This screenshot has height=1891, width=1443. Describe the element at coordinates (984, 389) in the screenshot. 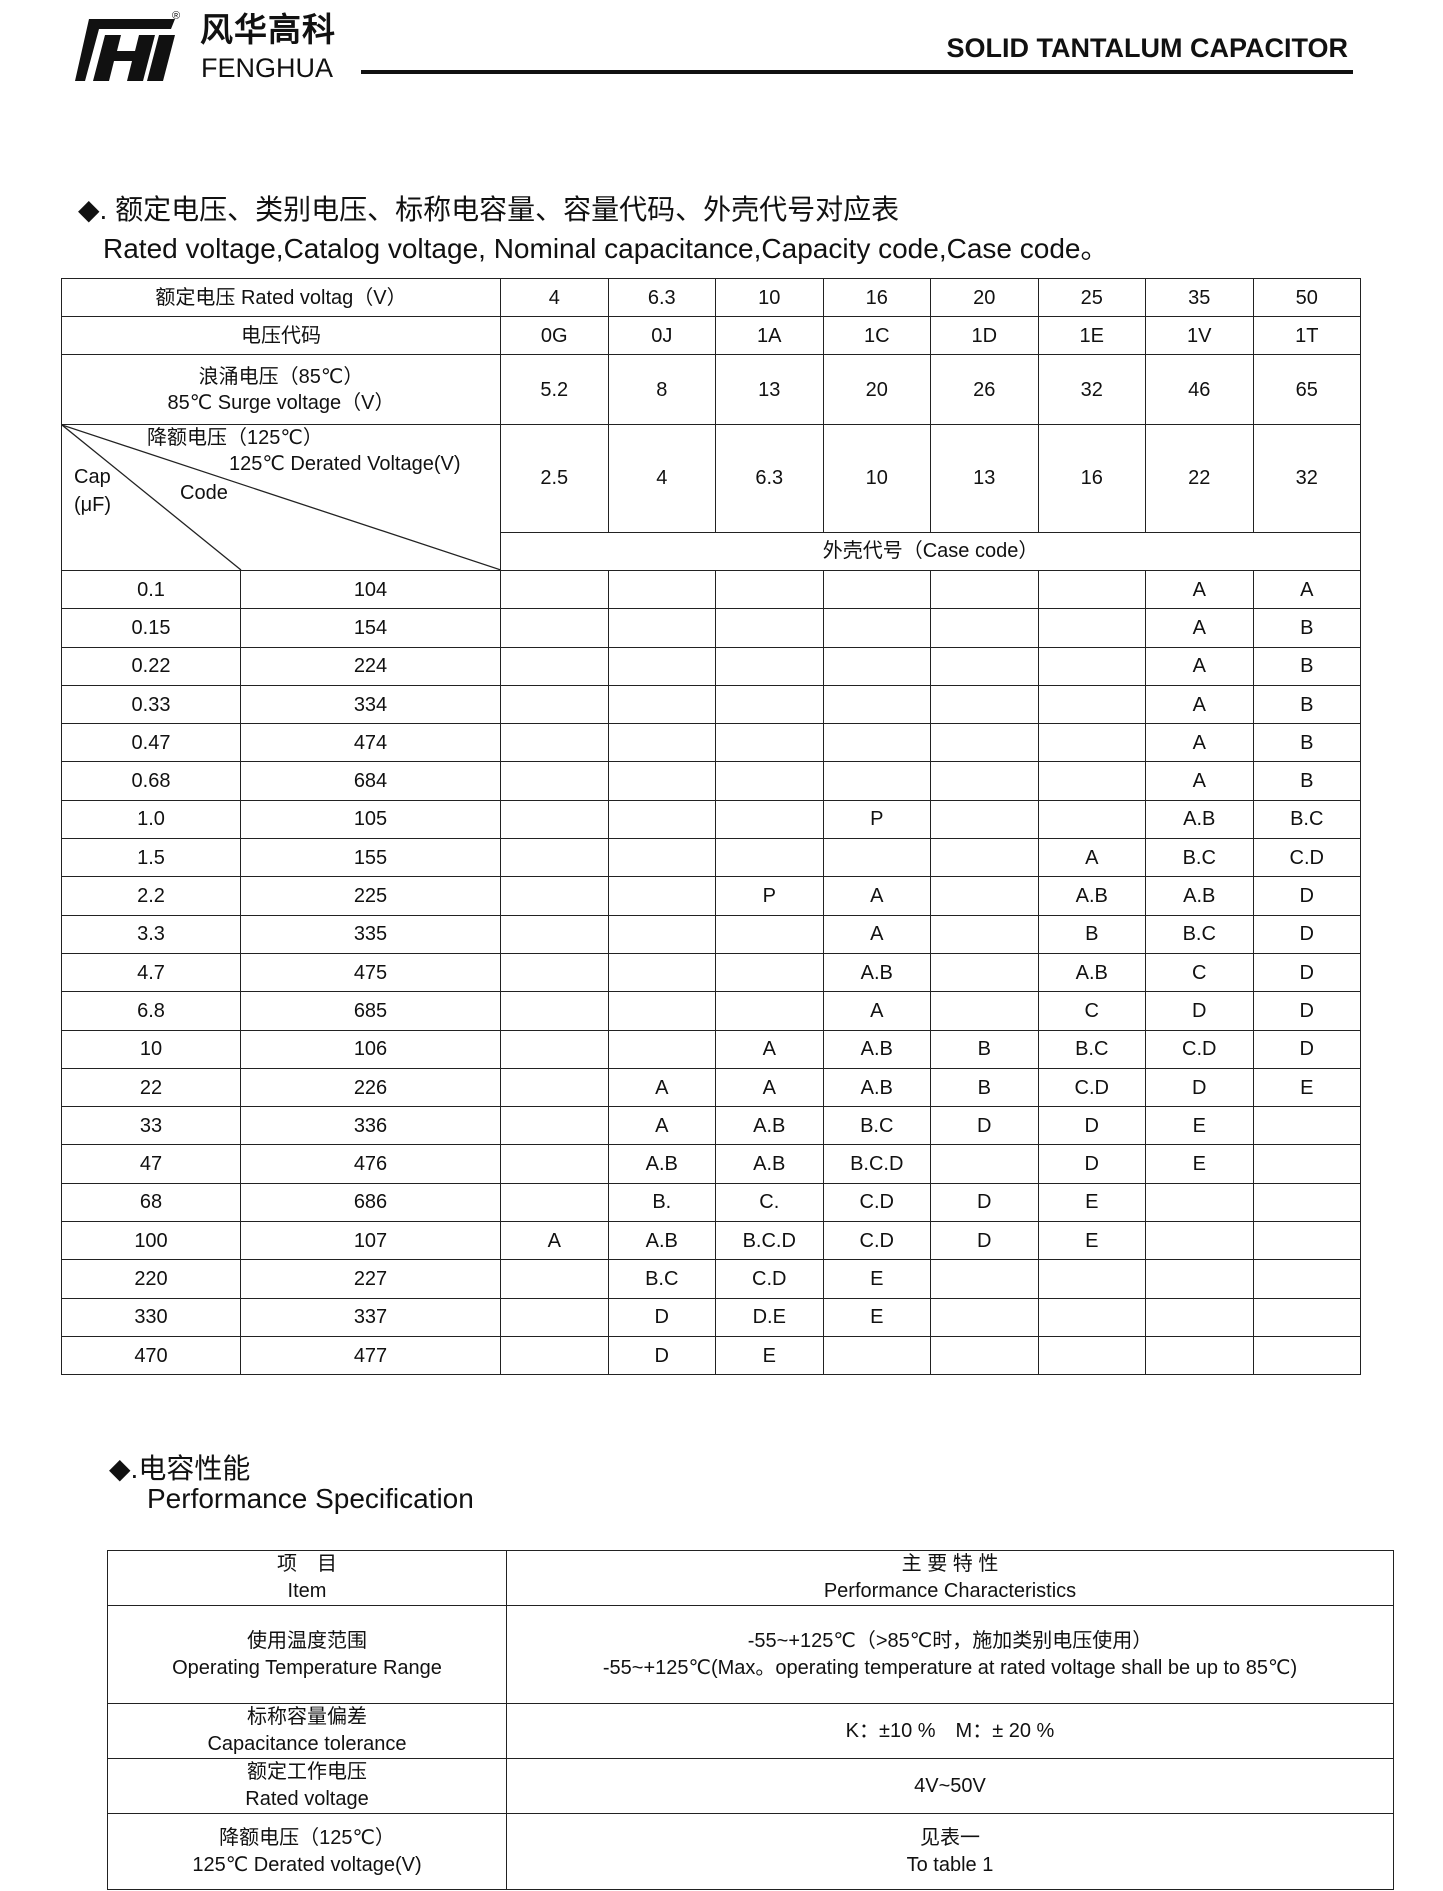

I see `value-cell: 26` at that location.